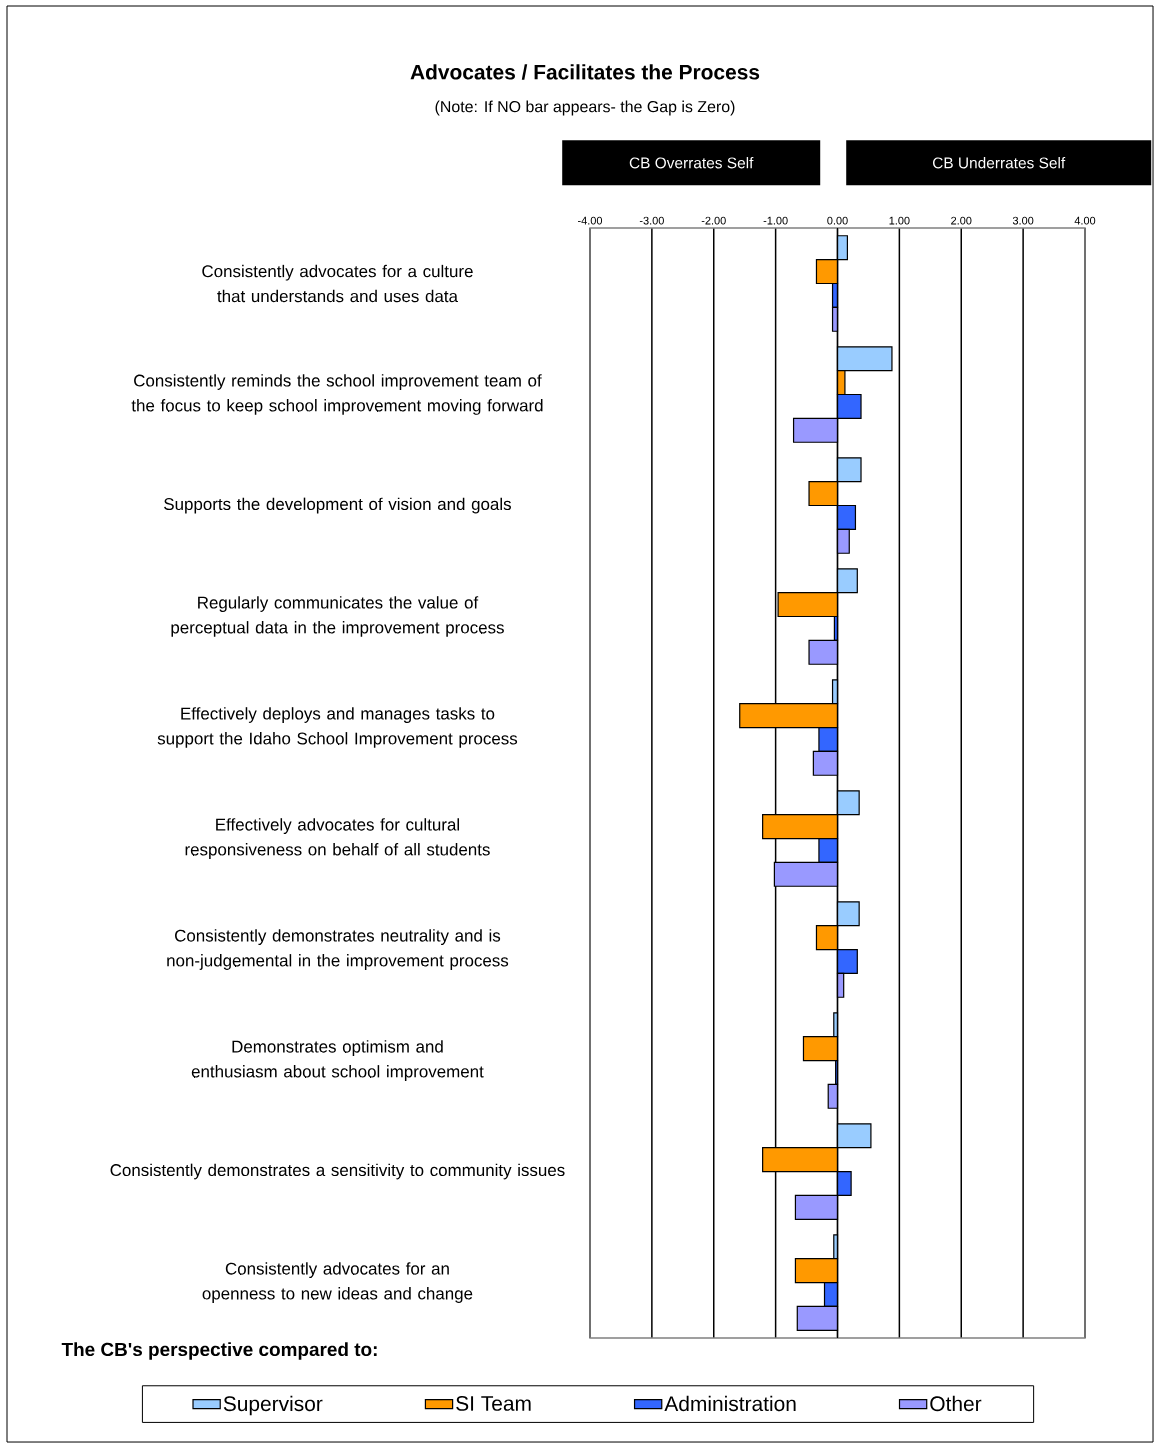 This screenshot has height=1445, width=1154. I want to click on x-tick-label: -4.00, so click(590, 220).